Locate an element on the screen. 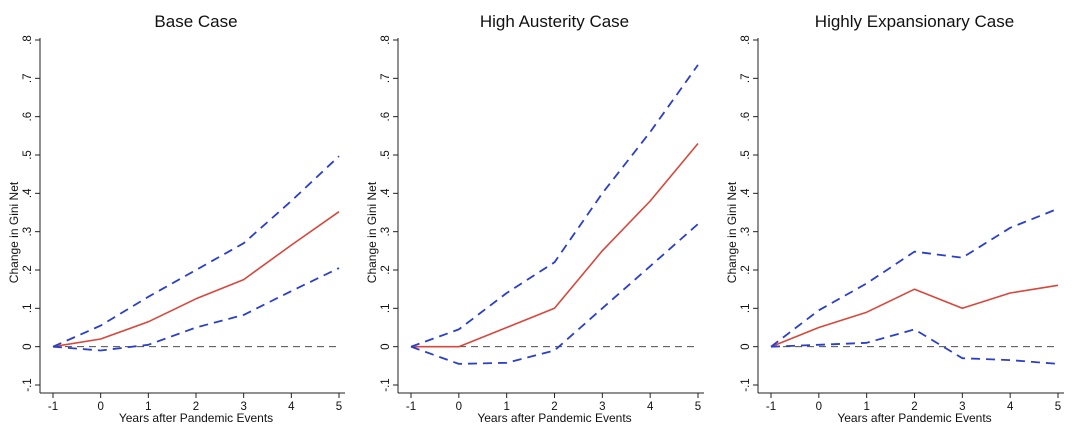 Image resolution: width=1080 pixels, height=438 pixels. panel-title: Highly Expansionary Case is located at coordinates (914, 21).